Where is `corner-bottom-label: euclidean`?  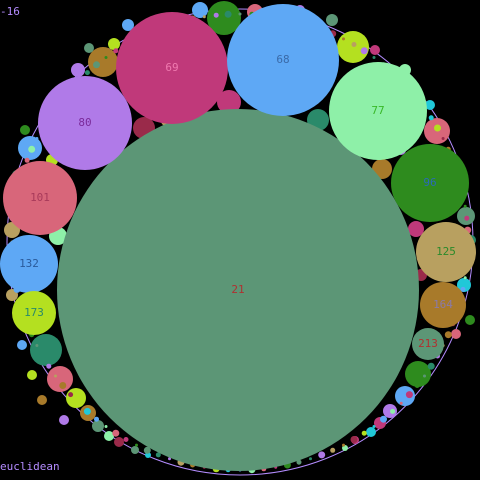
corner-bottom-label: euclidean is located at coordinates (30, 466).